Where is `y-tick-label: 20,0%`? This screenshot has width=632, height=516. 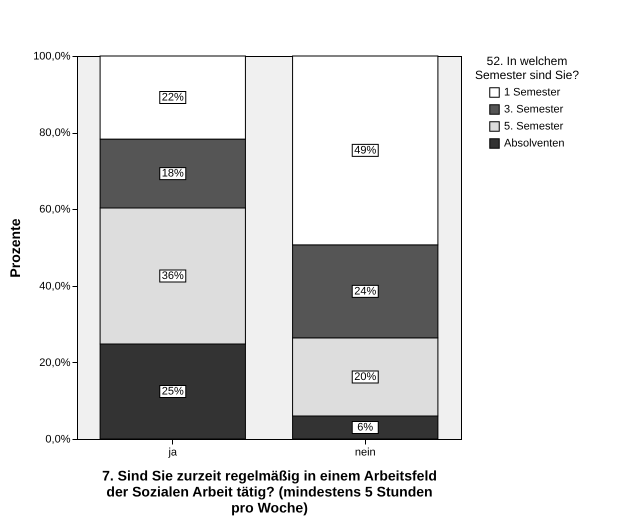
y-tick-label: 20,0% is located at coordinates (55, 362).